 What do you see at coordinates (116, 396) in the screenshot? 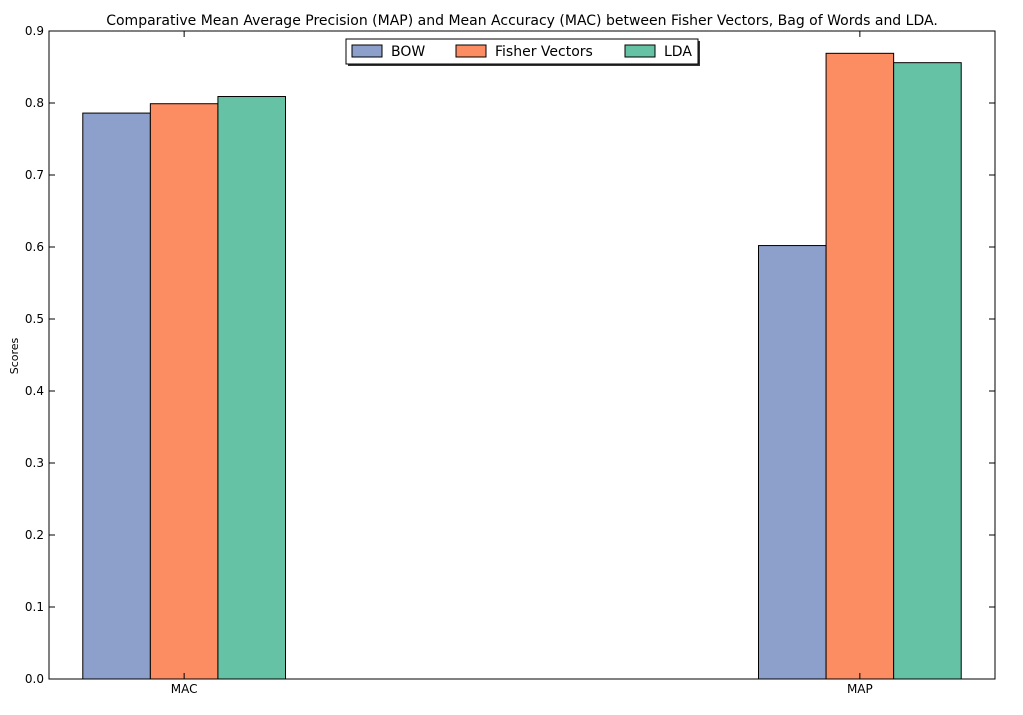
I see `bar-bow-mac` at bounding box center [116, 396].